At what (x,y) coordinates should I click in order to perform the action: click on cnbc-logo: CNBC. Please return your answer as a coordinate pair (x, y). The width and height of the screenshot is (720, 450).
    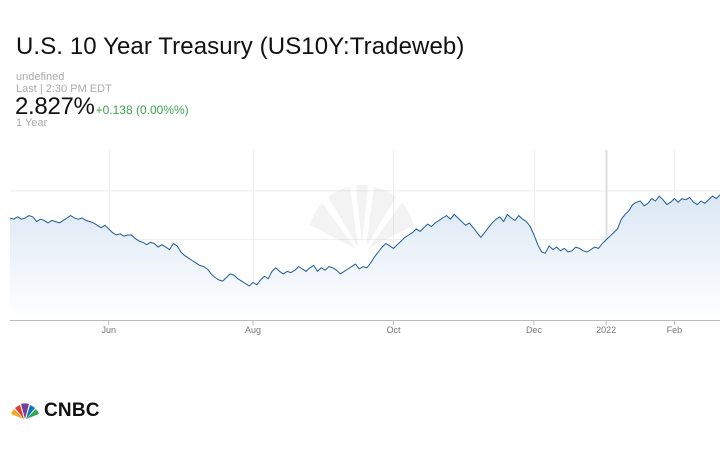
    Looking at the image, I should click on (55, 411).